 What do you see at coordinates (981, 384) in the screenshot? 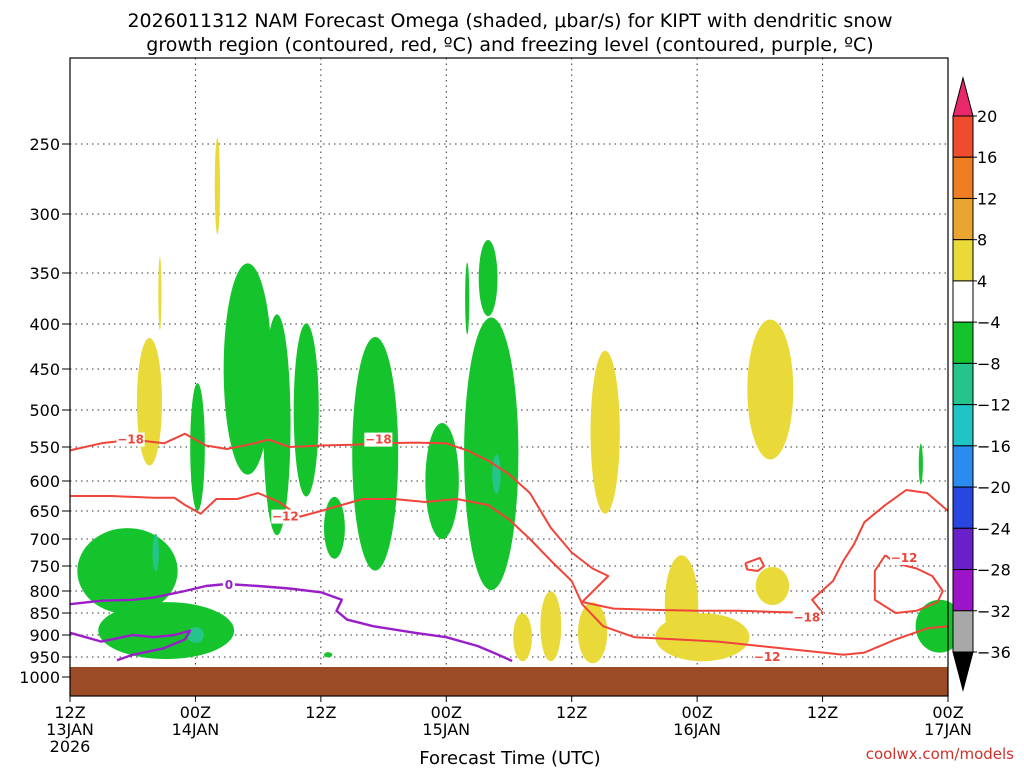
I see `colorbar: 20 16 12 8 4 −4 −8 −12 −16 −20 −24 −28 −32 −36` at bounding box center [981, 384].